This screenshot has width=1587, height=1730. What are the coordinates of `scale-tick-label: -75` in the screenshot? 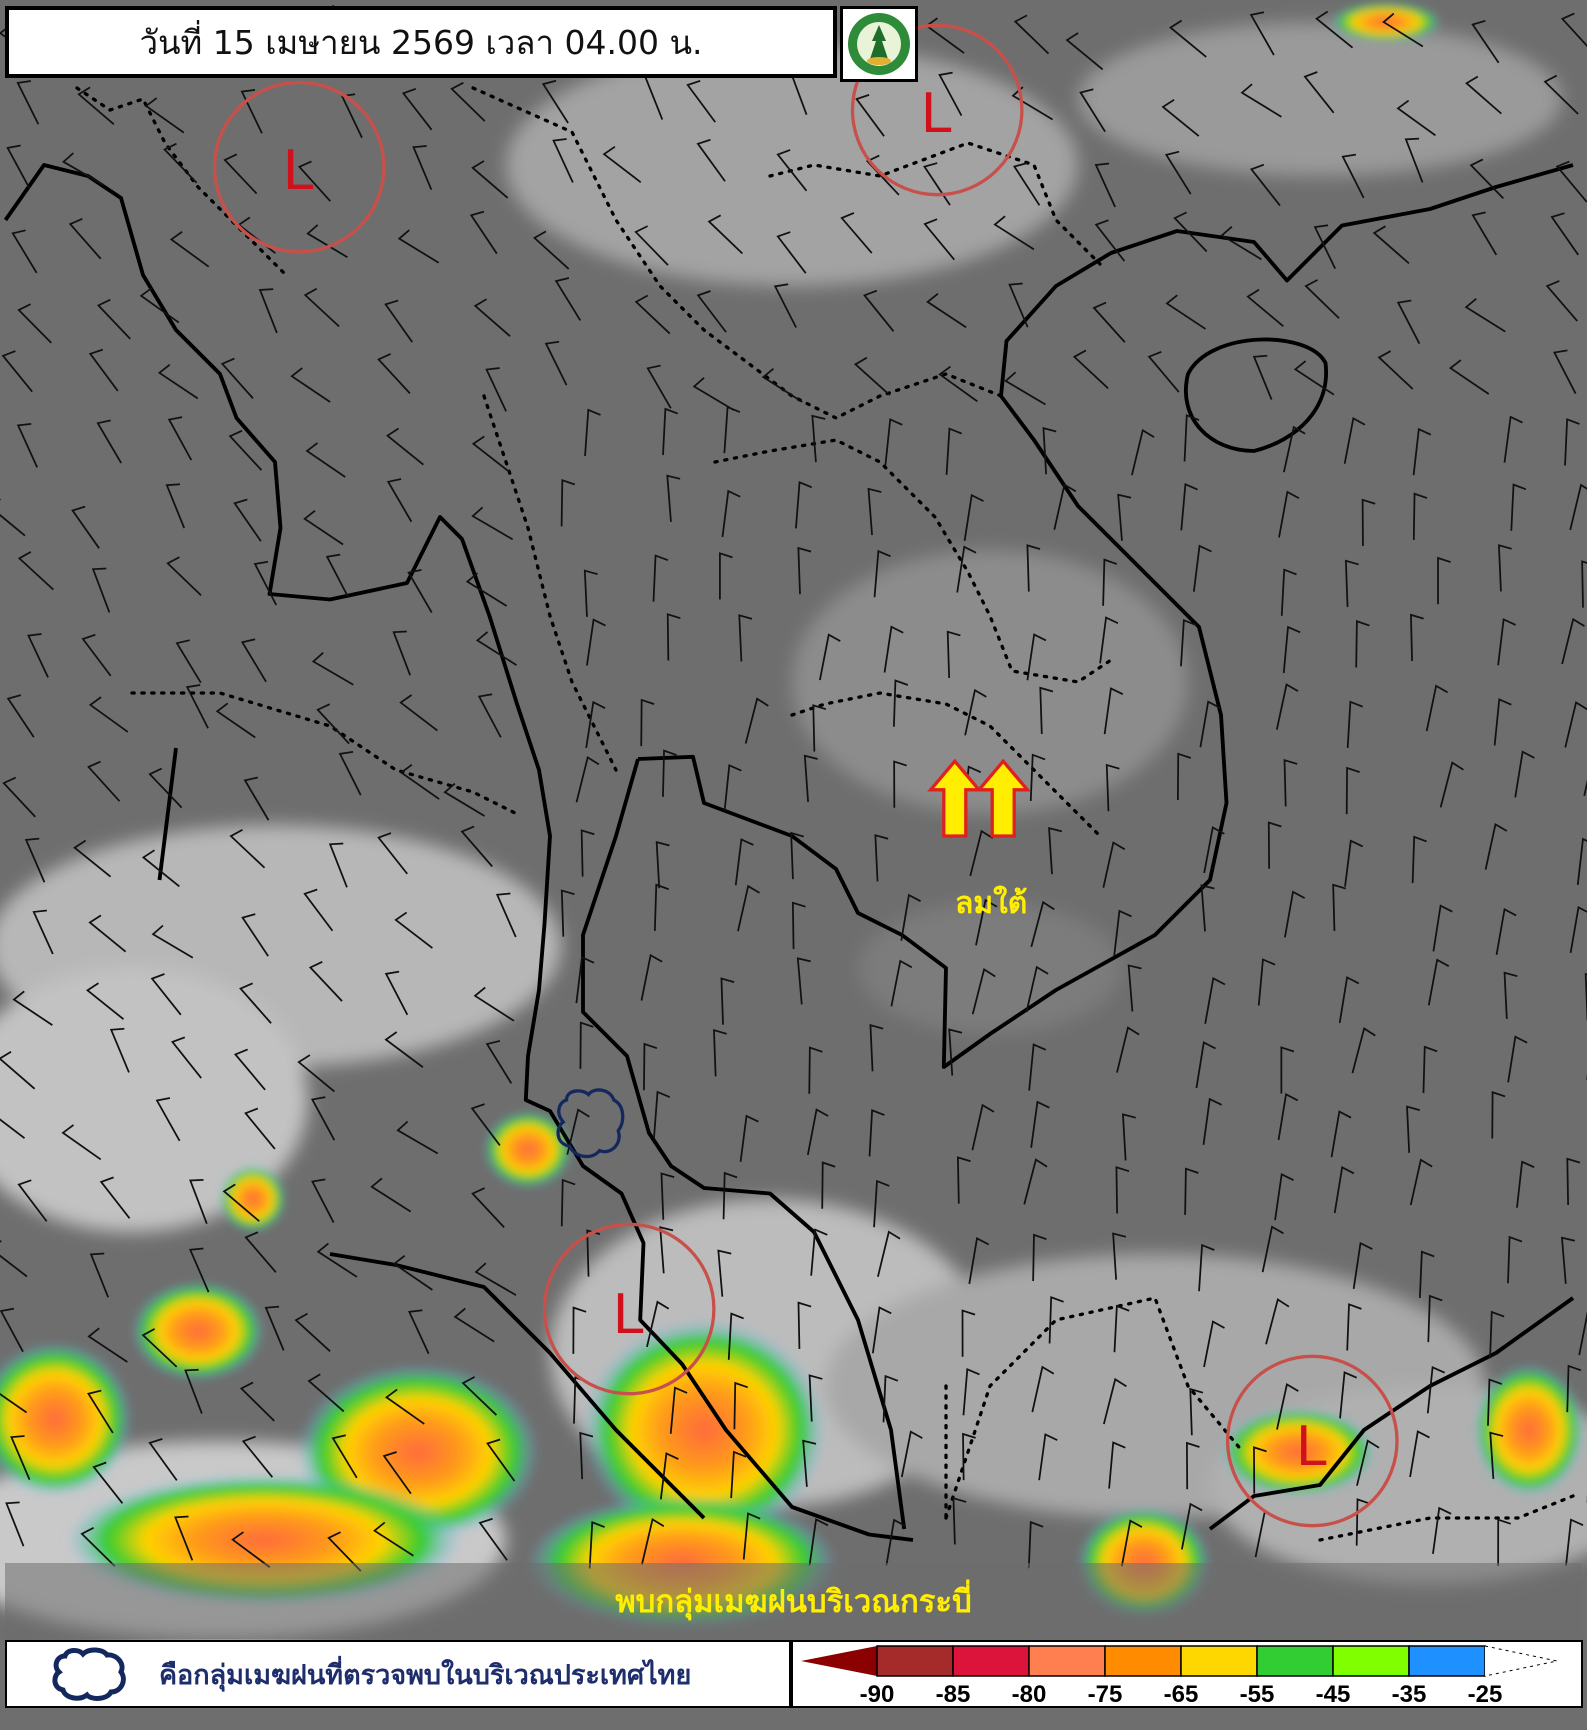 It's located at (1105, 1693).